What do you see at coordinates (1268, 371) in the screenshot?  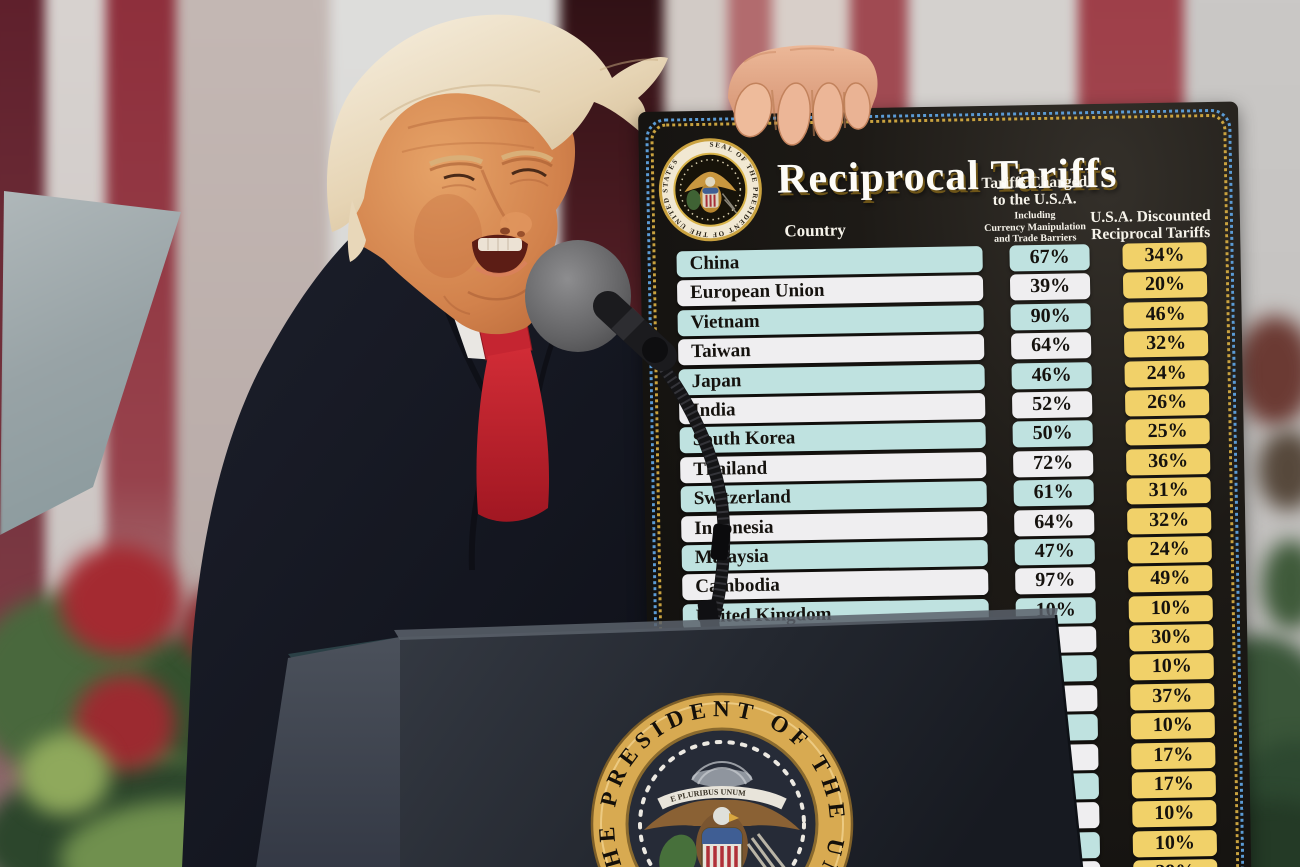 I see `red-leaves` at bounding box center [1268, 371].